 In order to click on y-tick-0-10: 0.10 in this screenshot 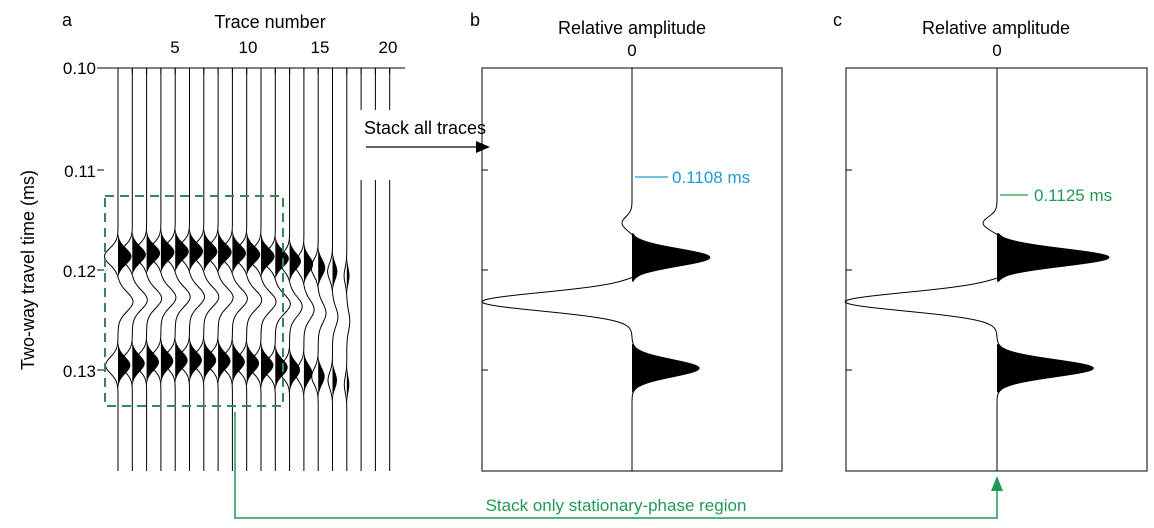, I will do `click(79, 68)`.